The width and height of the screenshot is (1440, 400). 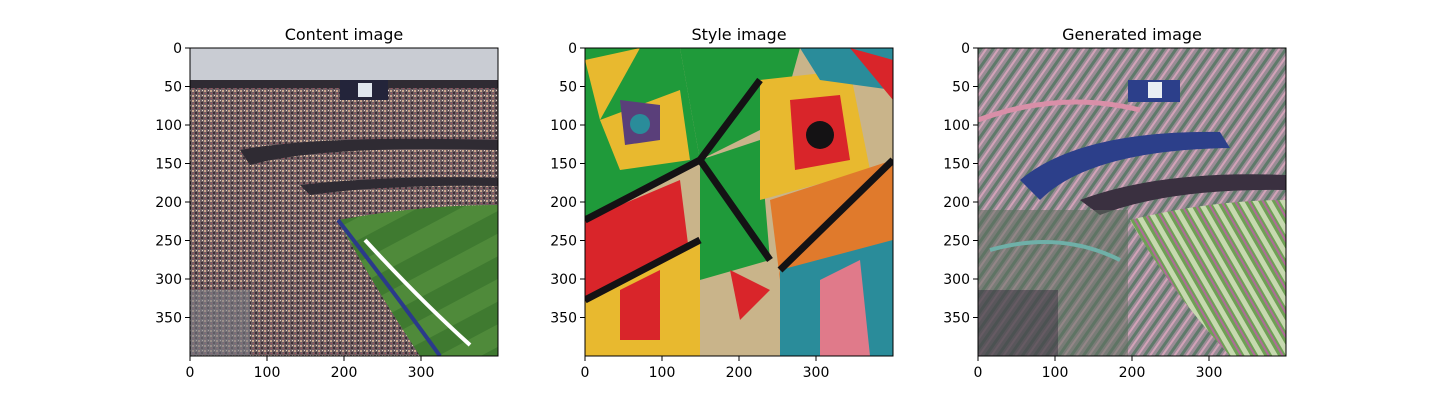 What do you see at coordinates (1132, 34) in the screenshot?
I see `panel-title: Generated image` at bounding box center [1132, 34].